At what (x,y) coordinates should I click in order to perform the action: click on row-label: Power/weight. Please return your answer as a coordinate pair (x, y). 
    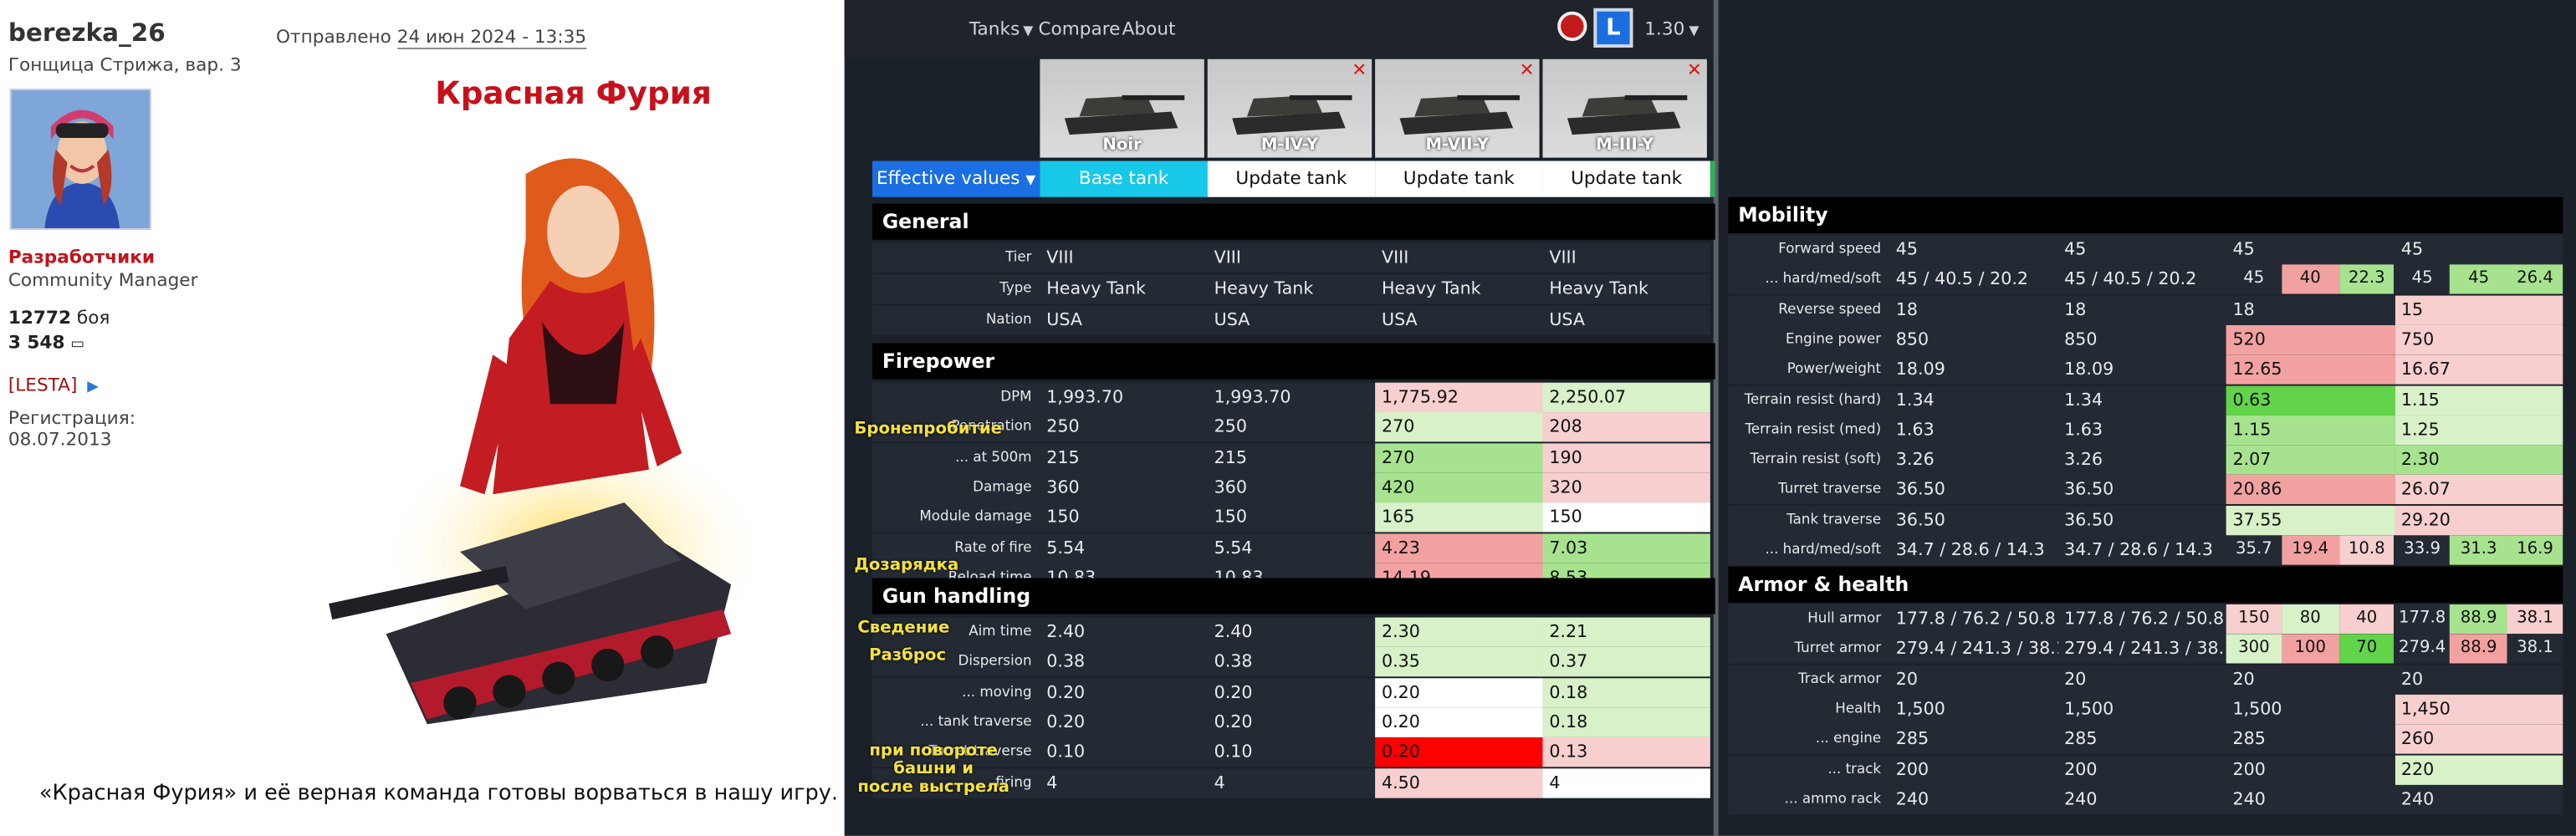
    Looking at the image, I should click on (1834, 370).